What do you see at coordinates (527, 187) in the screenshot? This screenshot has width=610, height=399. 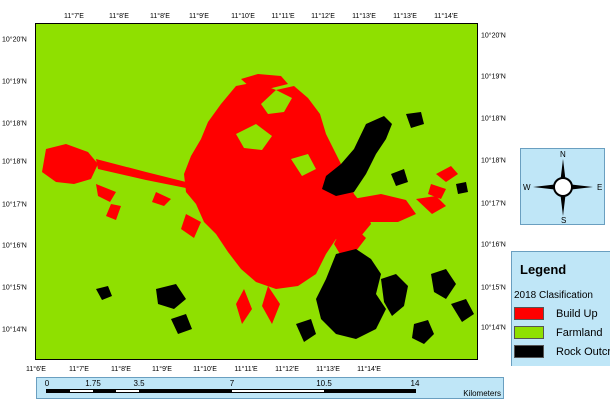 I see `compass-west: W` at bounding box center [527, 187].